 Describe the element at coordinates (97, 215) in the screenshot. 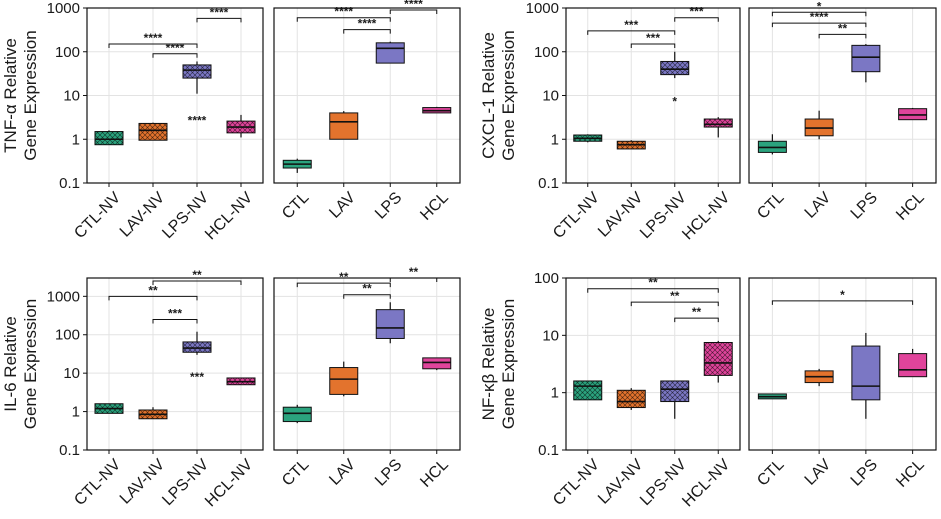

I see `x-tick-label: CTL-NV` at that location.